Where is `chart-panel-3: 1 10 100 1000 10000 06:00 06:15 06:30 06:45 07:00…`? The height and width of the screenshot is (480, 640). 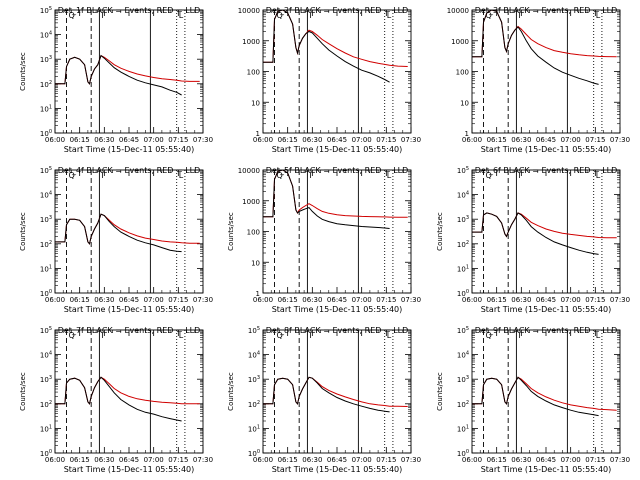
chart-panel-3: 1 10 100 1000 10000 06:00 06:15 06:30 06:45 07:00… is located at coordinates (538, 80).